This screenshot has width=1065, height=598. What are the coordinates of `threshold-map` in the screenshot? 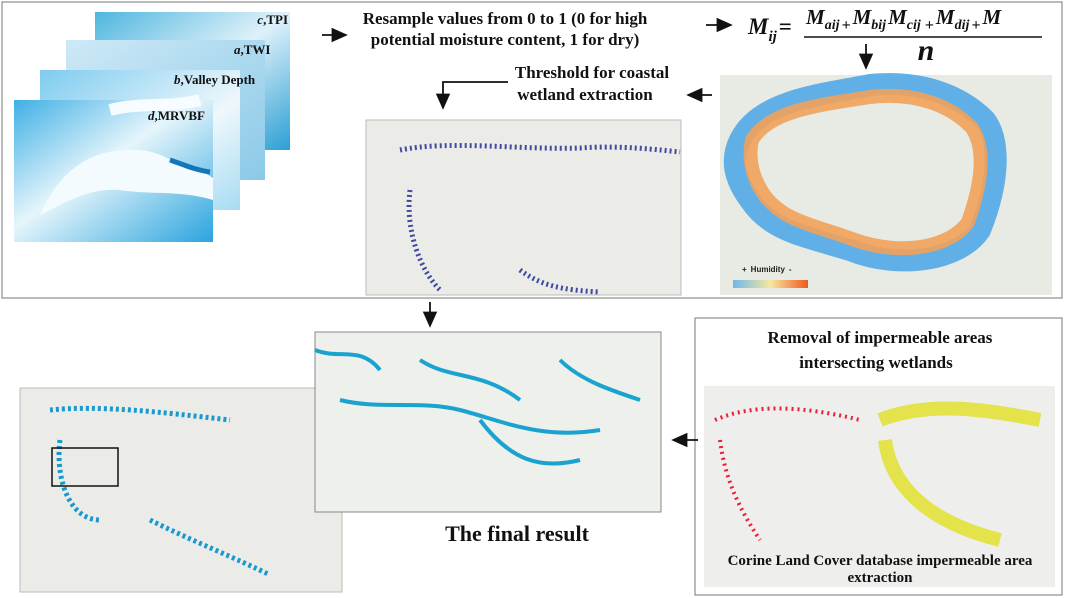 It's located at (523, 207).